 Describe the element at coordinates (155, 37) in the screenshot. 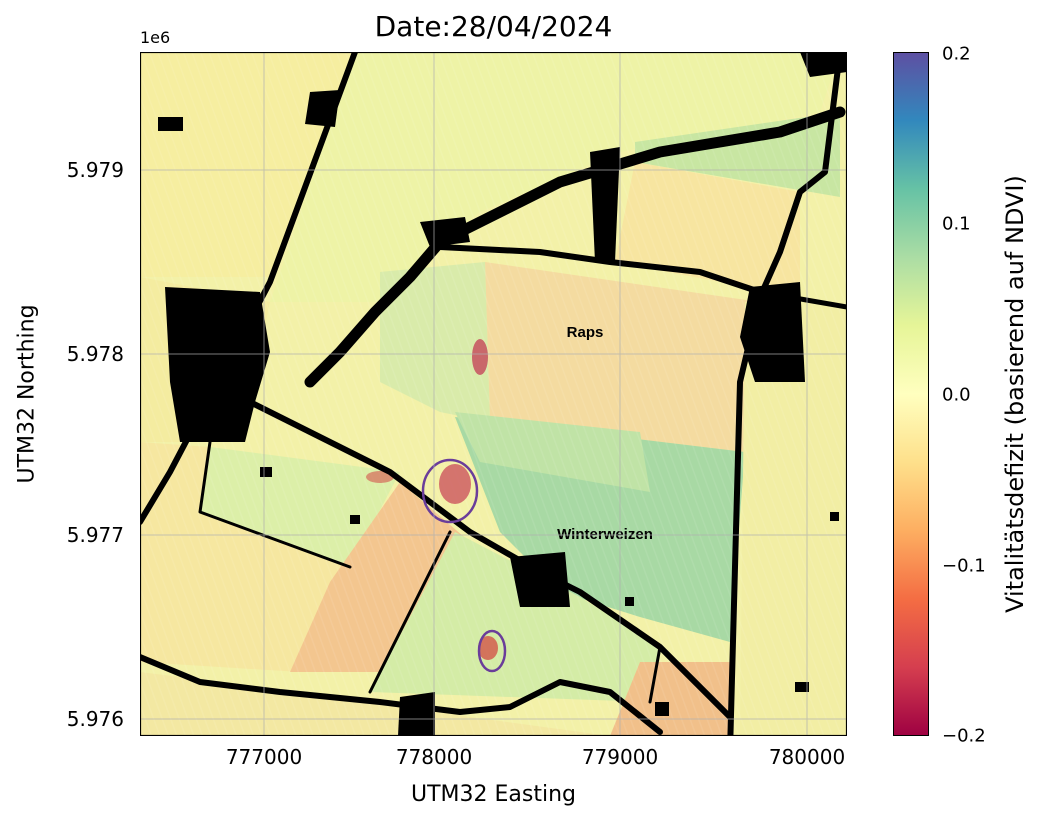

I see `y-axis-exponent: 1e6` at that location.